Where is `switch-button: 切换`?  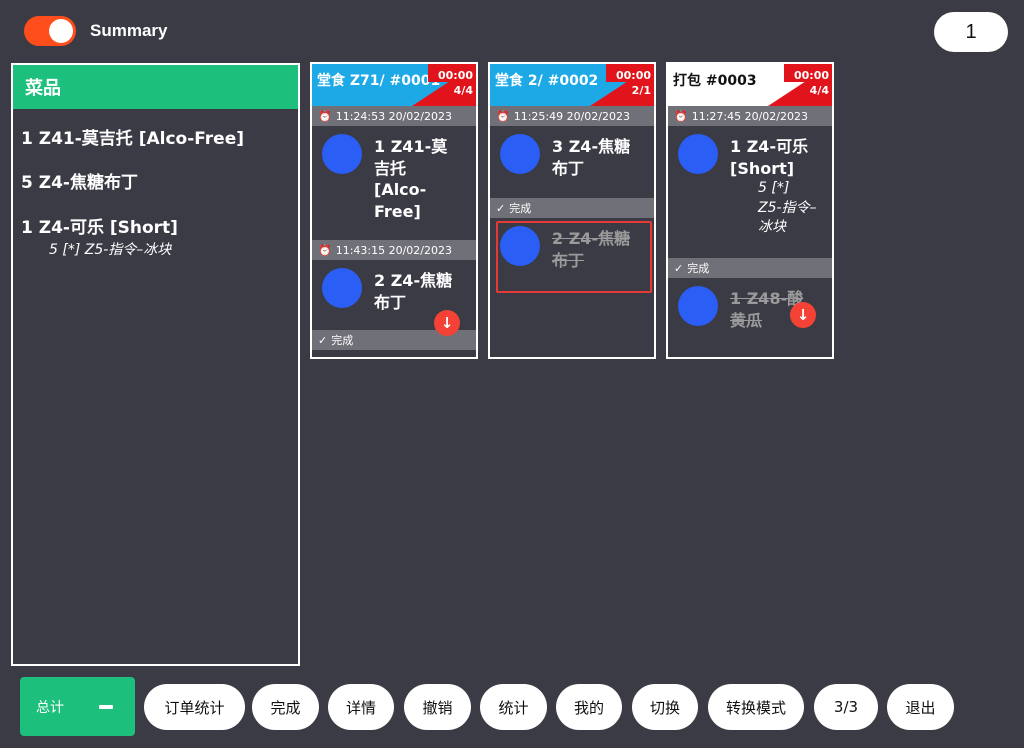
switch-button: 切换 is located at coordinates (665, 707).